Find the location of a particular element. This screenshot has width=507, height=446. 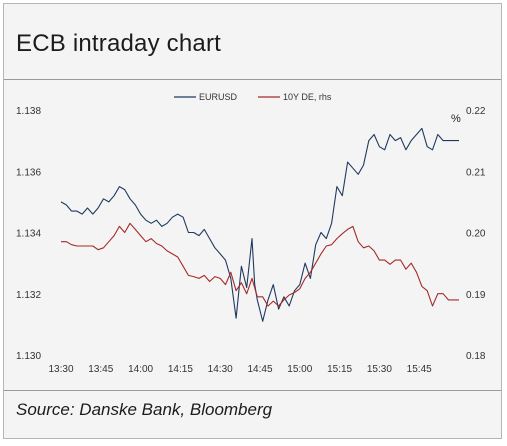

y-left-tick-label: 1.138 is located at coordinates (28, 111).